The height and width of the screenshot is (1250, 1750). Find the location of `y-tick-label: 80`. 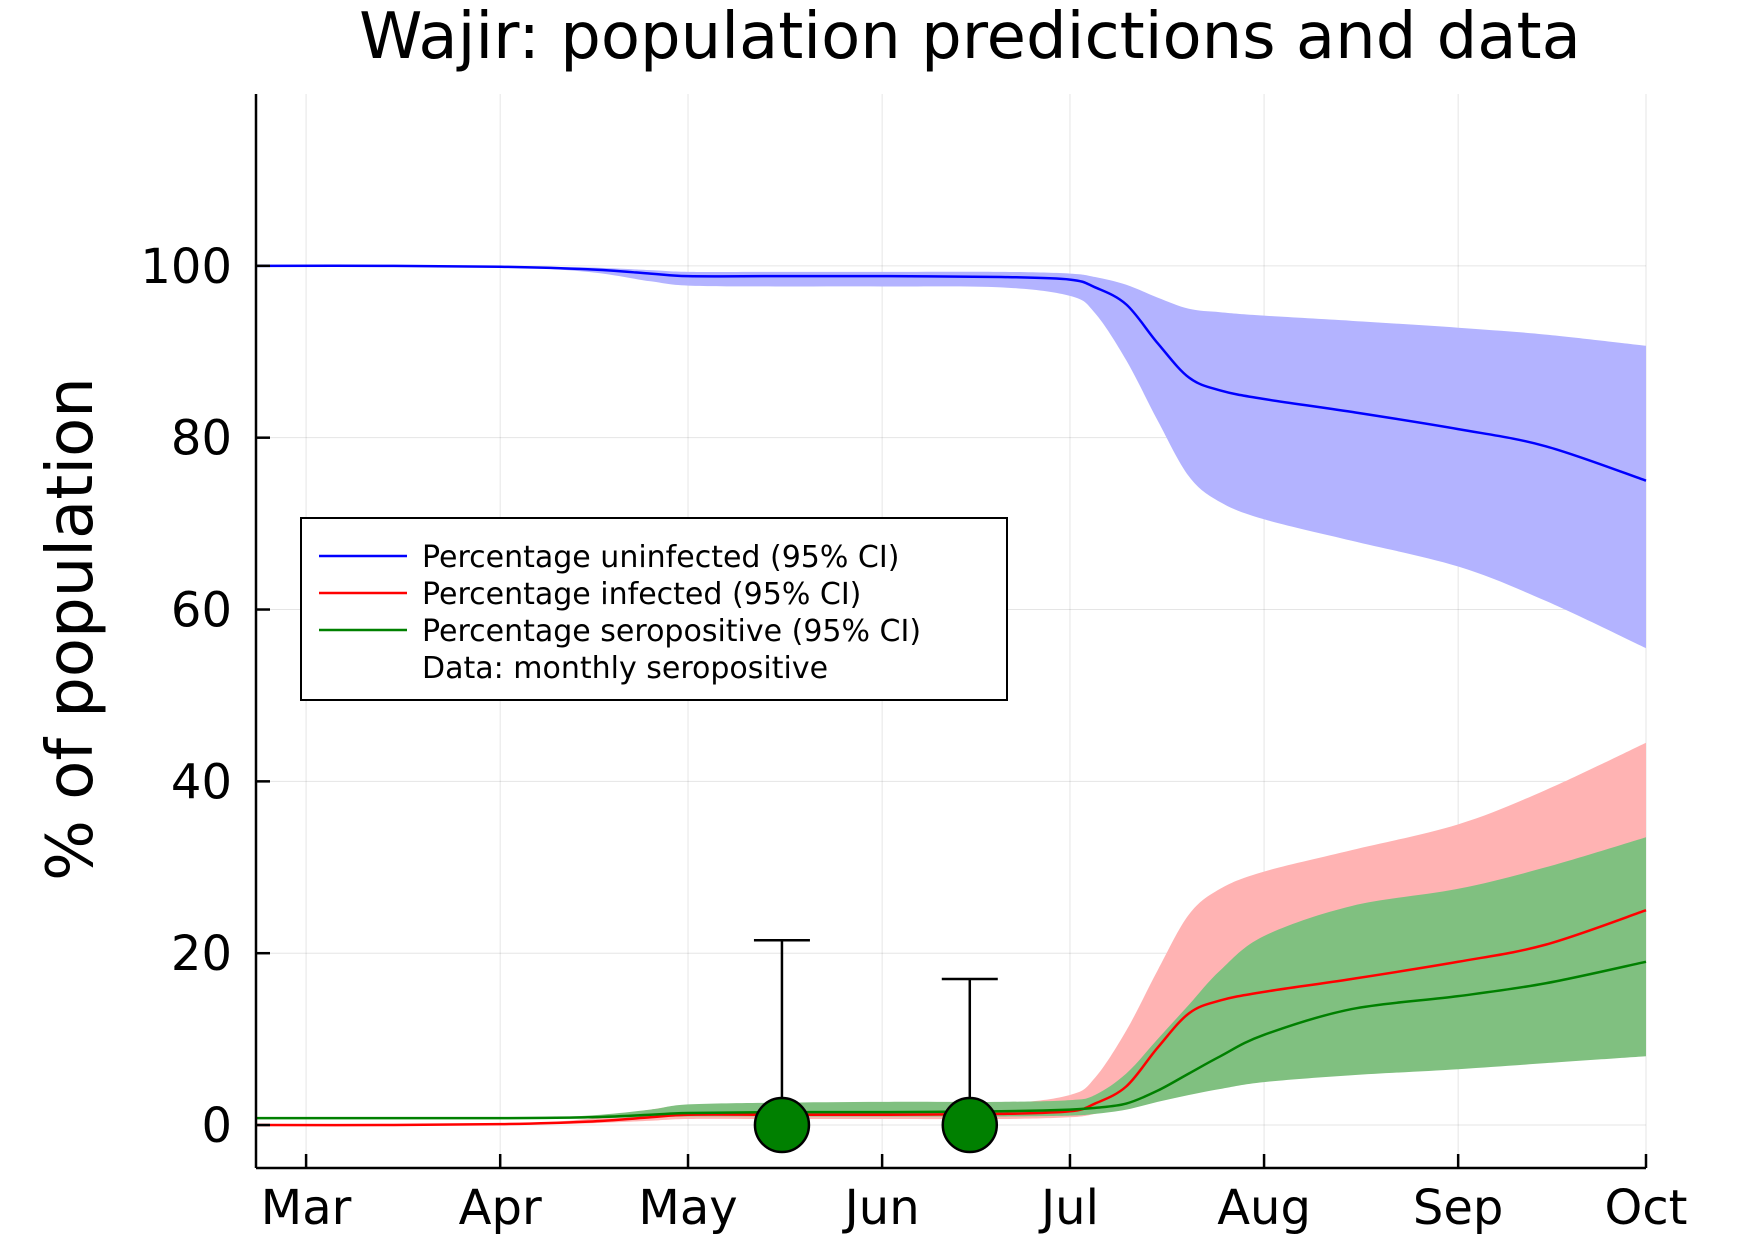

y-tick-label: 80 is located at coordinates (201, 439).